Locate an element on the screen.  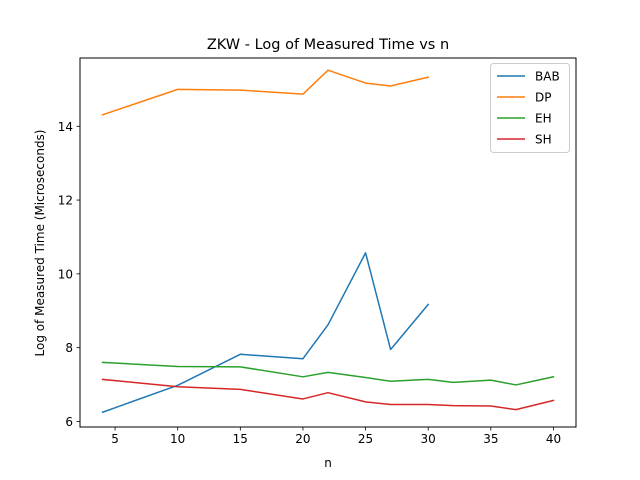
y-axis: 6 8 10 12 14 is located at coordinates (69, 274).